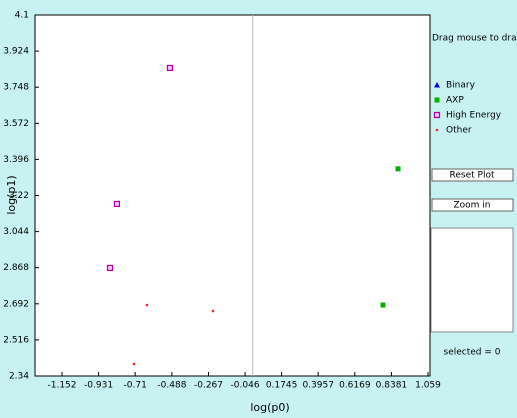  Describe the element at coordinates (16, 232) in the screenshot. I see `y-tick-label: 3.044` at that location.